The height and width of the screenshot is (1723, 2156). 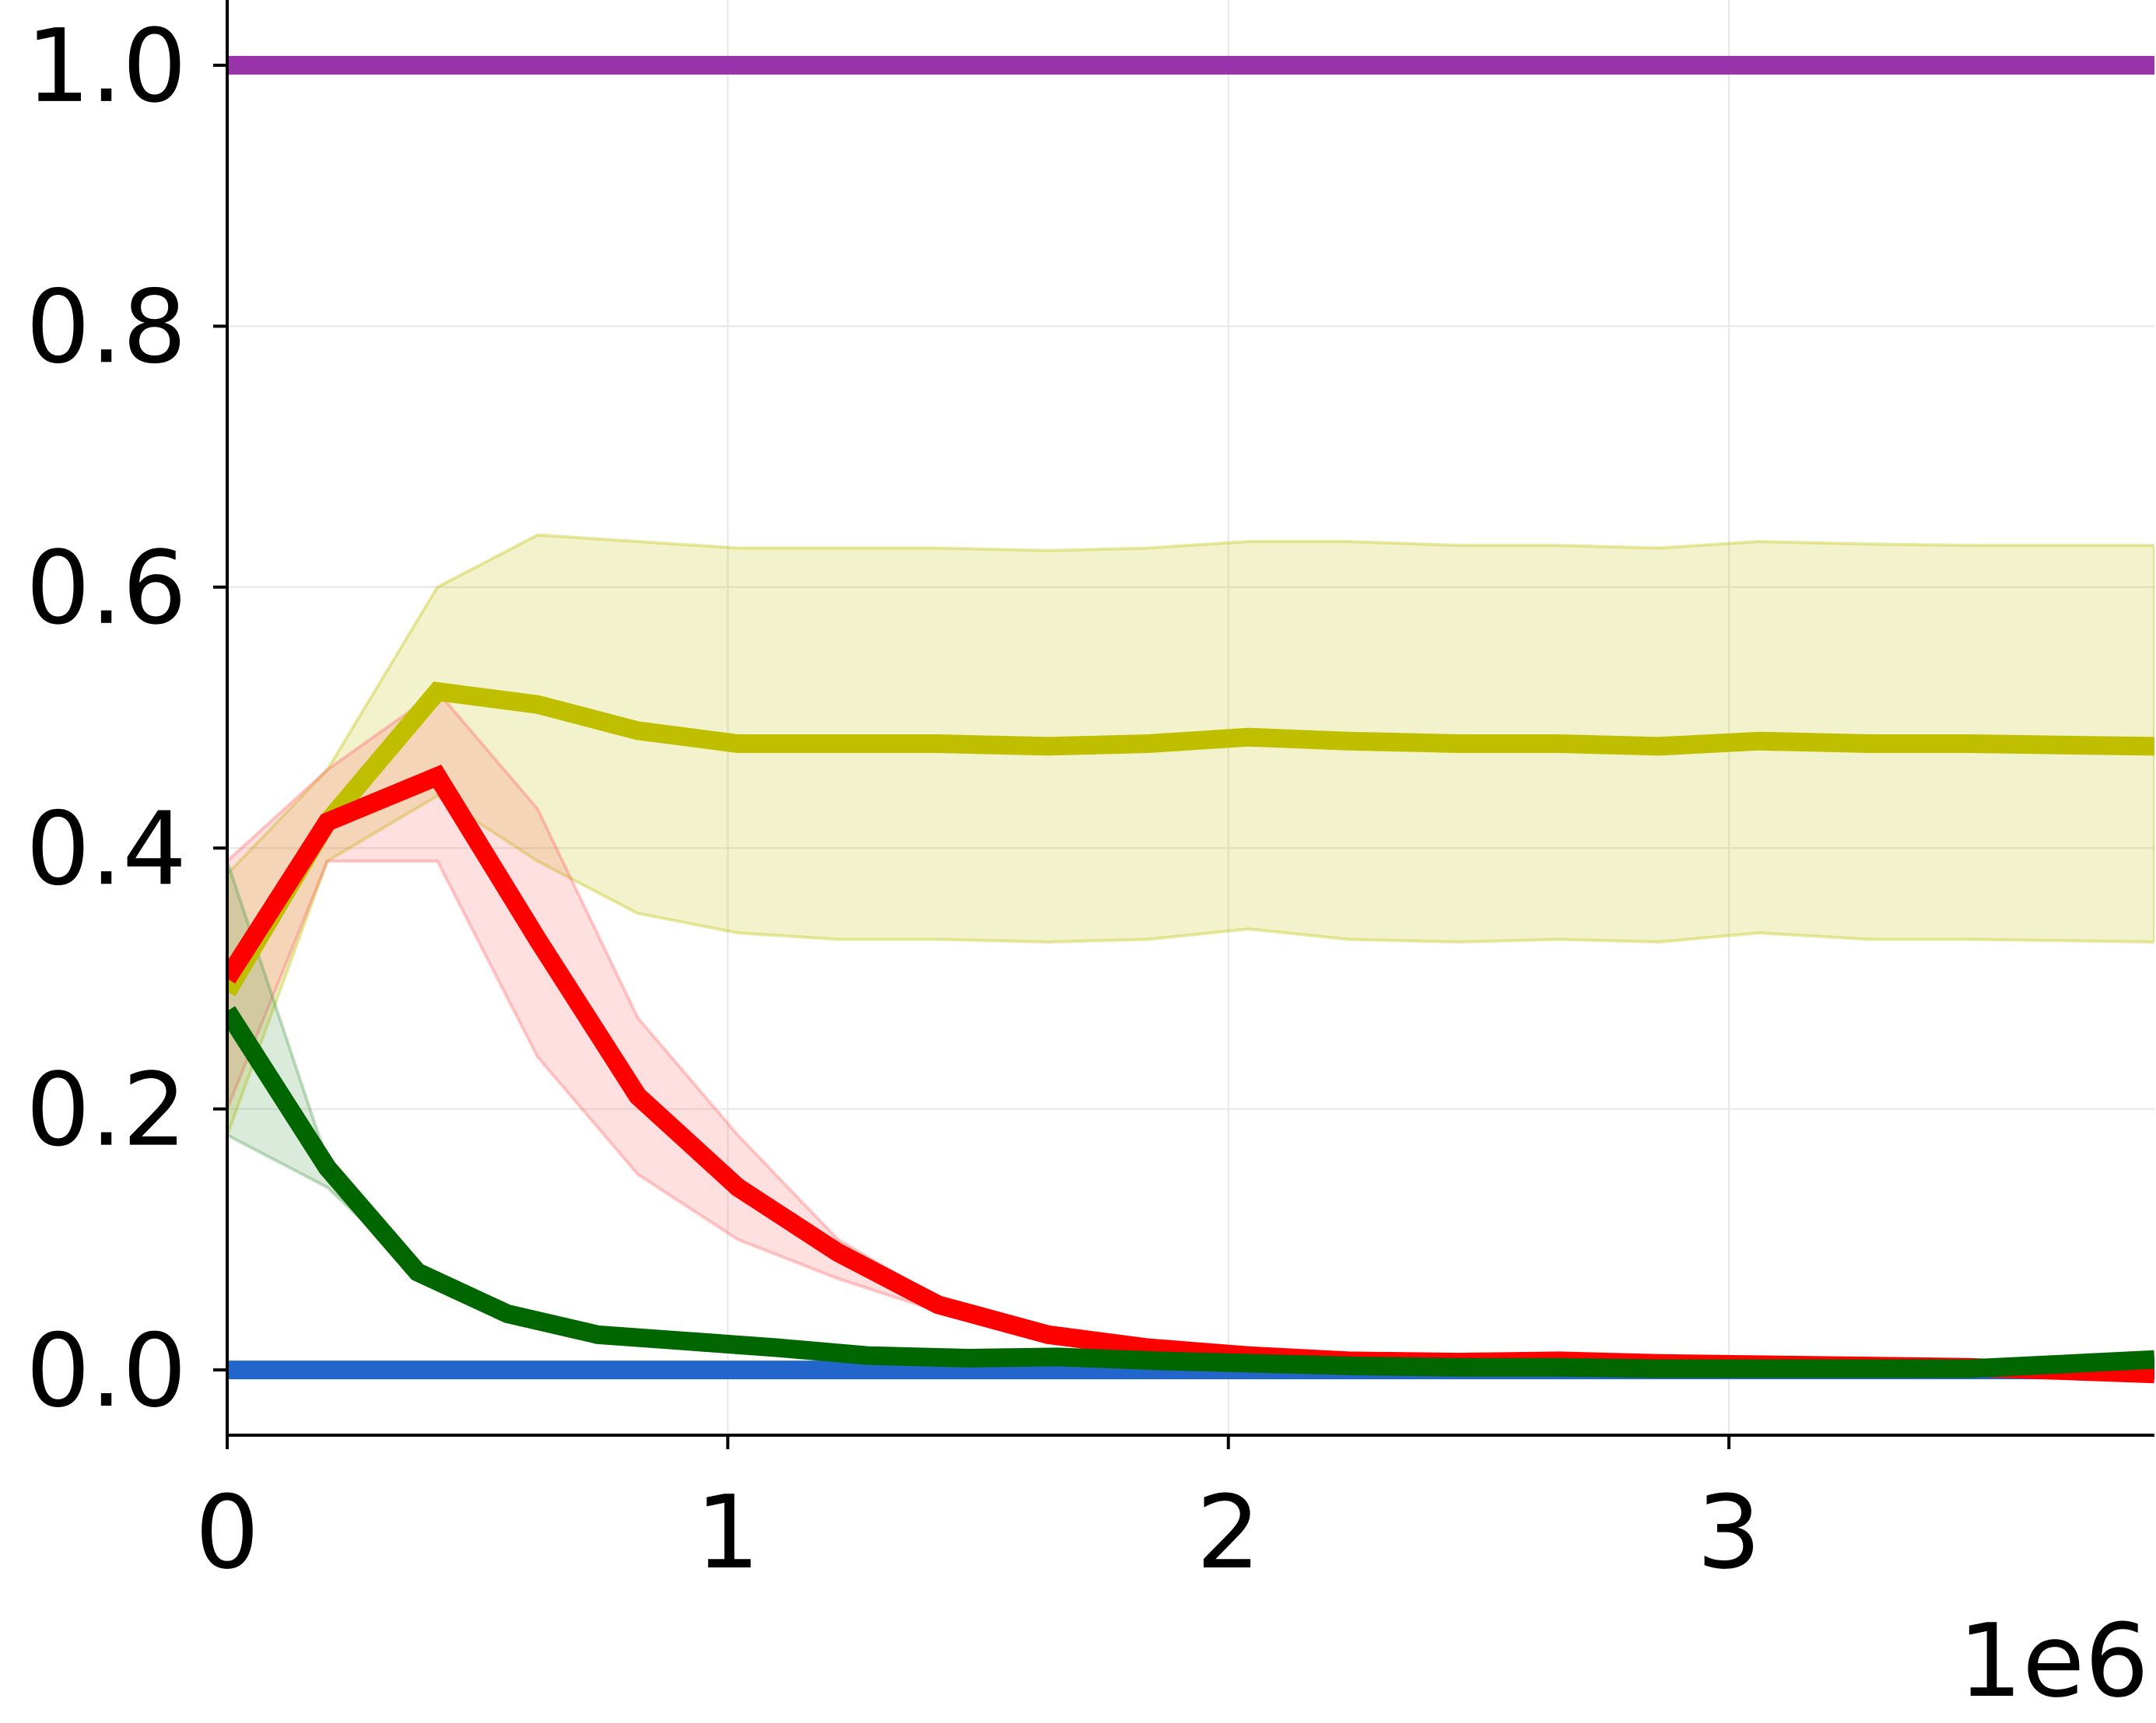 I want to click on x-tick-label-1: 1, so click(x=728, y=1532).